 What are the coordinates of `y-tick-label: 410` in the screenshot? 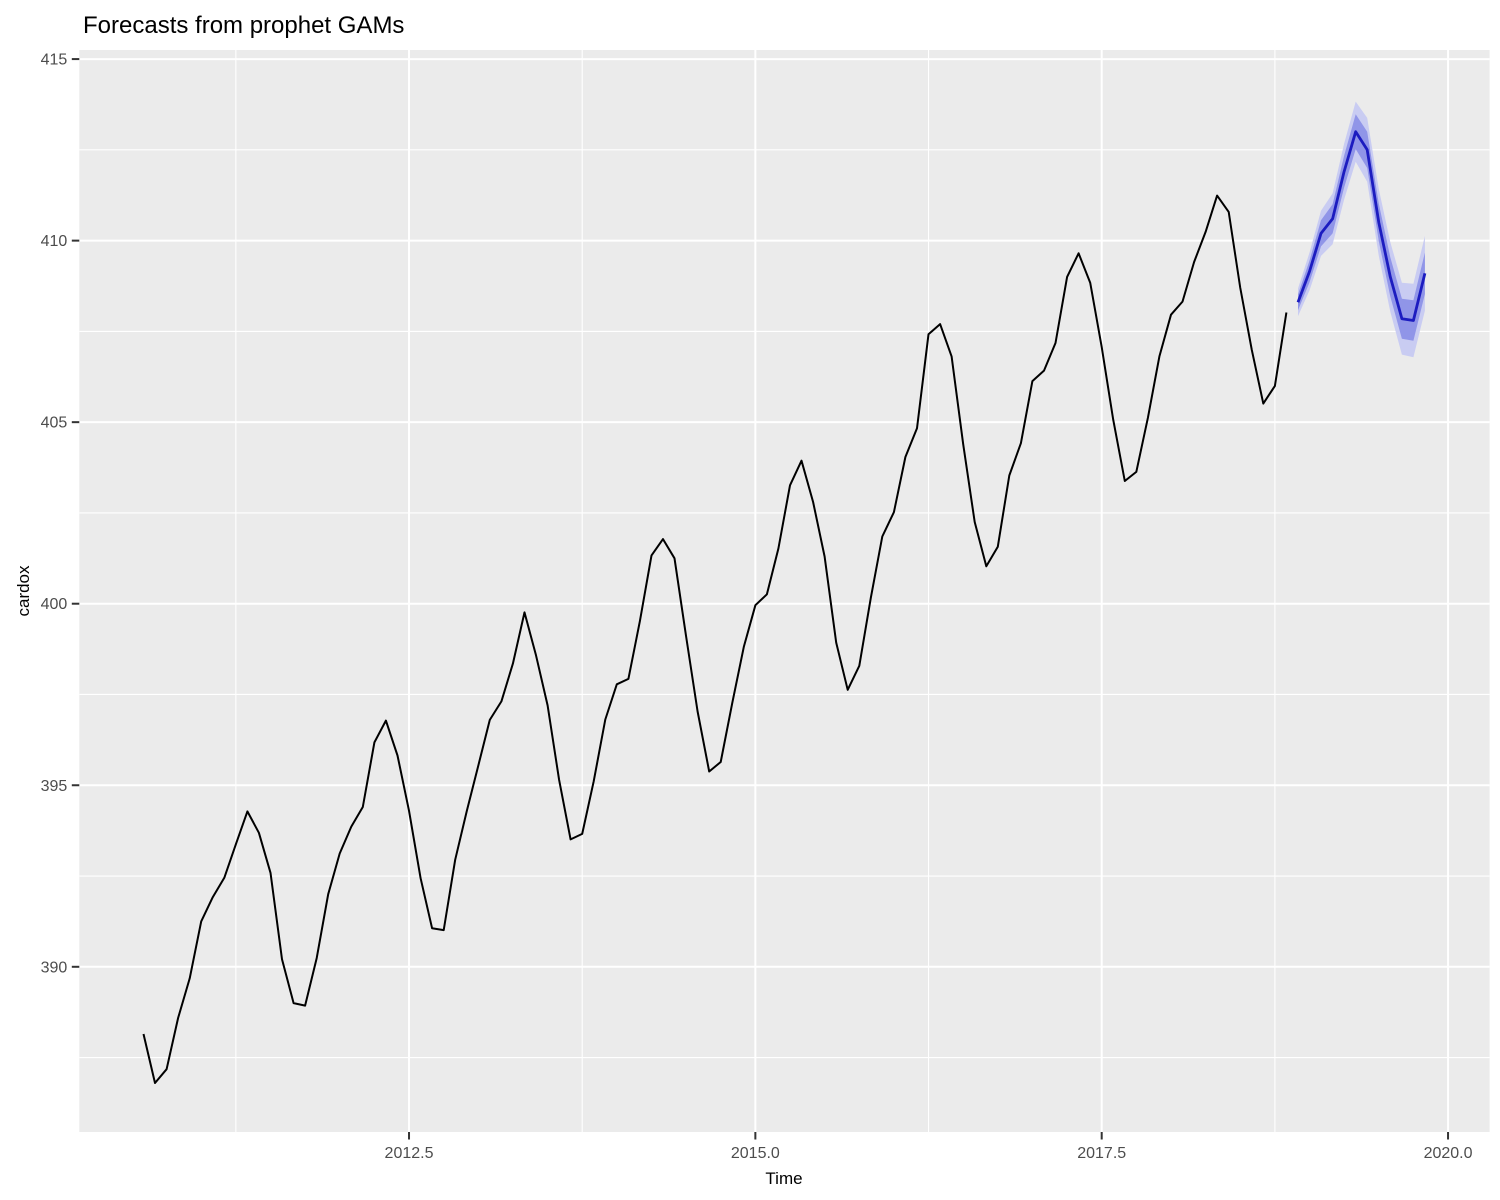 It's located at (54, 241).